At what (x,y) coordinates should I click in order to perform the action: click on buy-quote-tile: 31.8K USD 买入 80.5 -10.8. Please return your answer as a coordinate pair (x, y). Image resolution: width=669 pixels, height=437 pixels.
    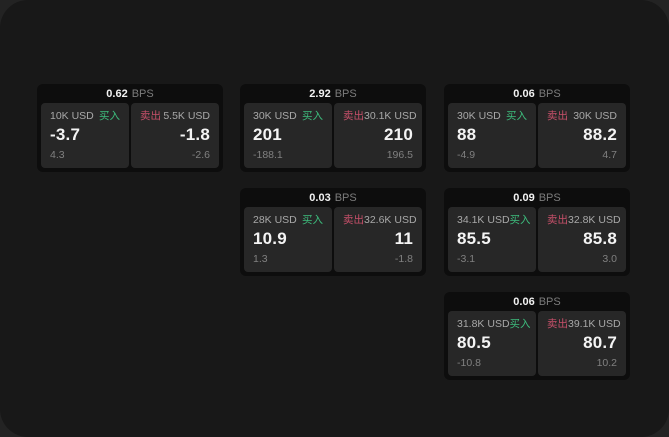
    Looking at the image, I should click on (492, 343).